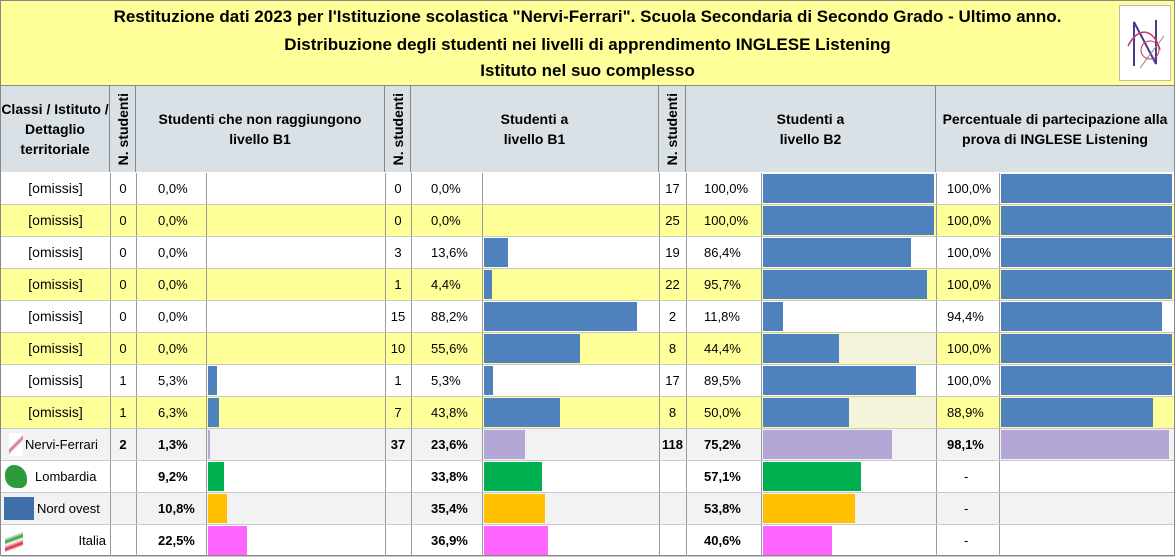 Image resolution: width=1175 pixels, height=557 pixels. I want to click on b1-count: 1, so click(398, 284).